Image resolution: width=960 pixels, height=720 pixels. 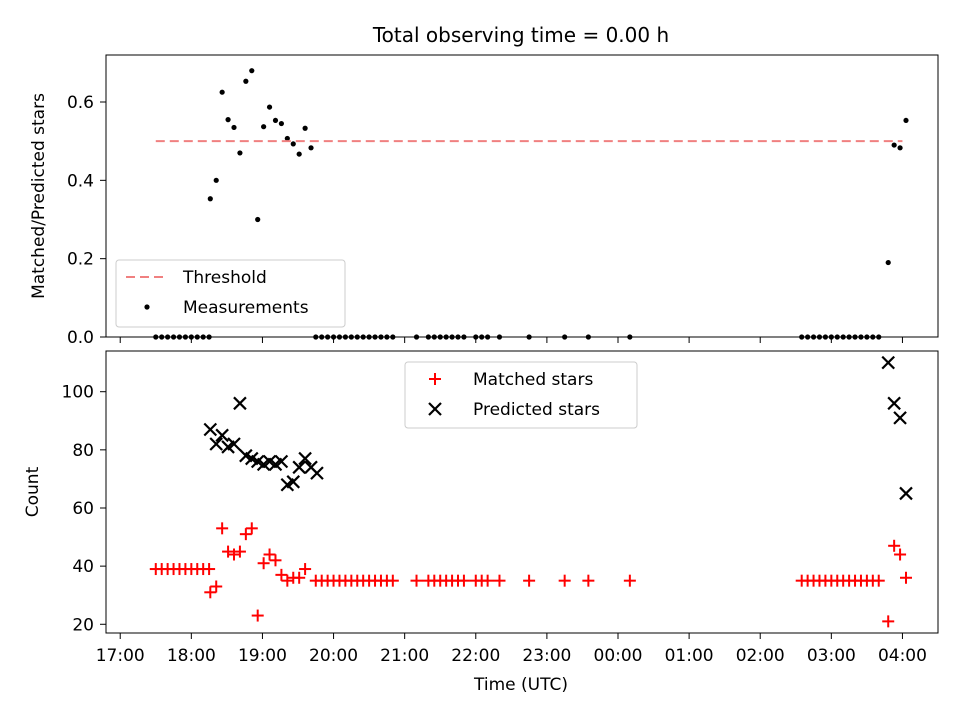 I want to click on bottom-legend-box, so click(x=521, y=395).